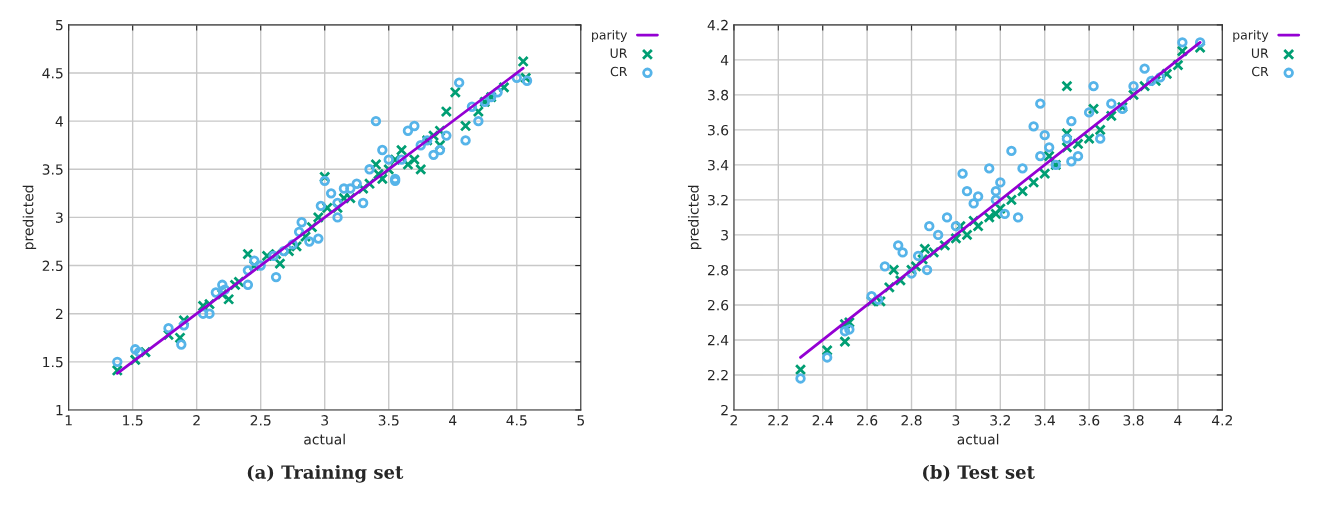 The image size is (1320, 508). I want to click on x-tick-label: 3.5, so click(388, 420).